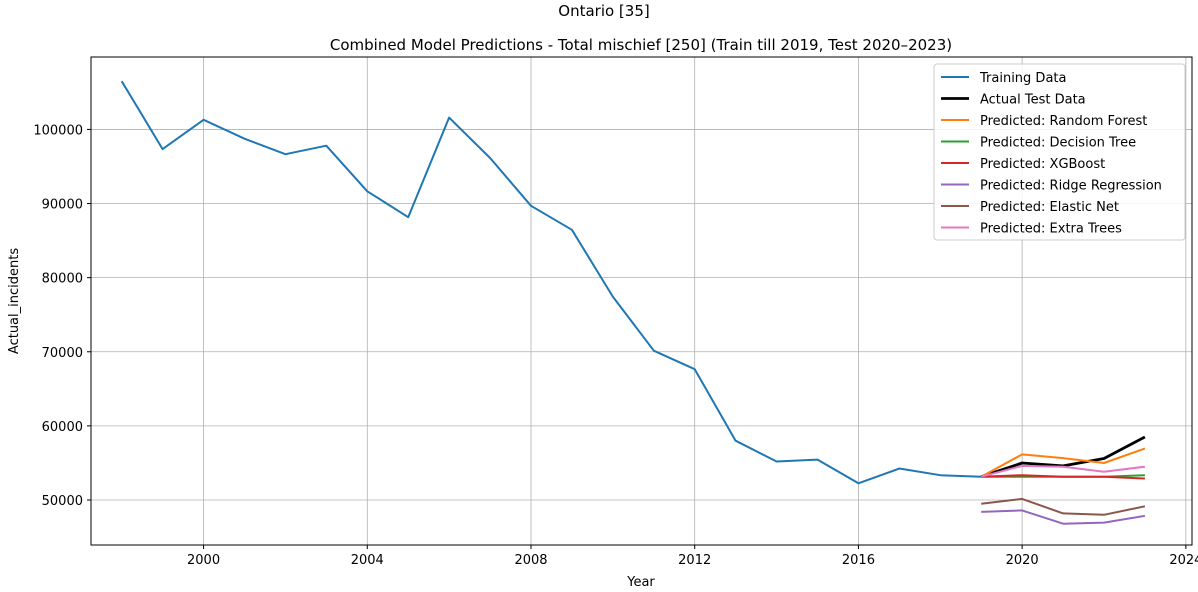 Image resolution: width=1198 pixels, height=592 pixels. Describe the element at coordinates (367, 560) in the screenshot. I see `x-tick-label: 2004` at that location.